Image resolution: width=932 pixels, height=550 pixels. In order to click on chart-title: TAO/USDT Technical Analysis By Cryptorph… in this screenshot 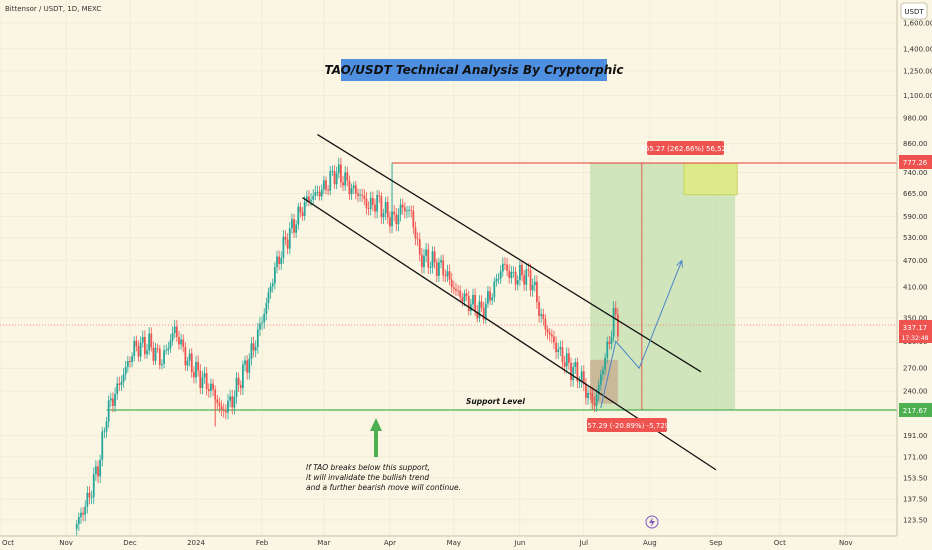, I will do `click(473, 70)`.